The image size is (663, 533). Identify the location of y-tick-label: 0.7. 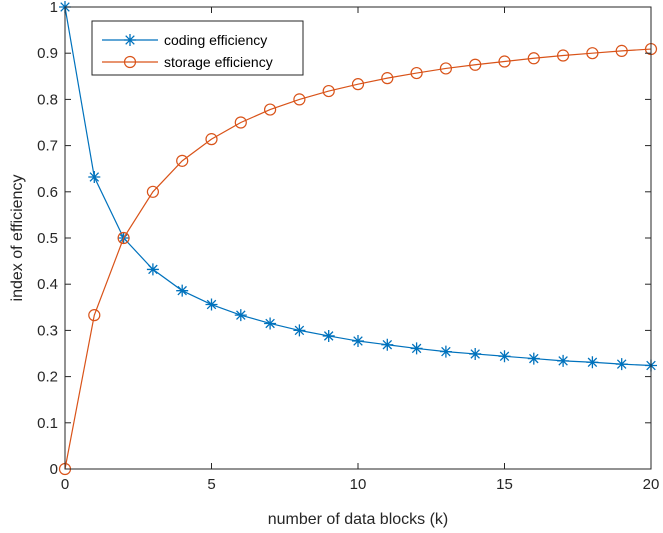
(47, 146).